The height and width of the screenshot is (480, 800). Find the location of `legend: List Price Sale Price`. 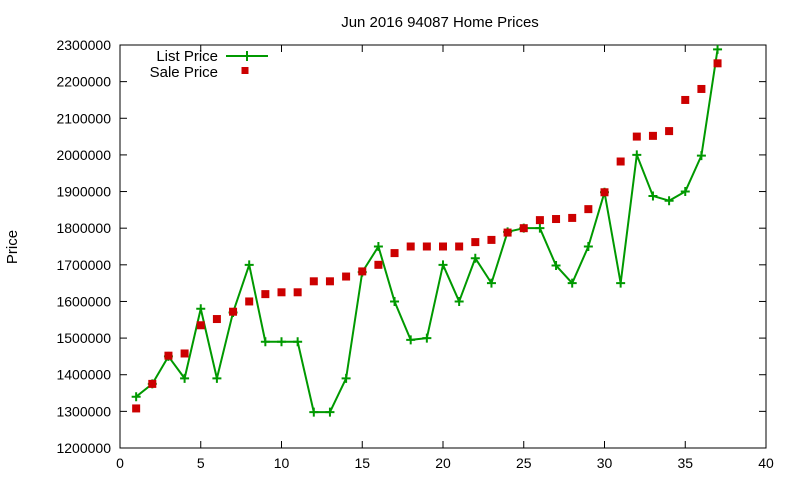

legend: List Price Sale Price is located at coordinates (209, 64).